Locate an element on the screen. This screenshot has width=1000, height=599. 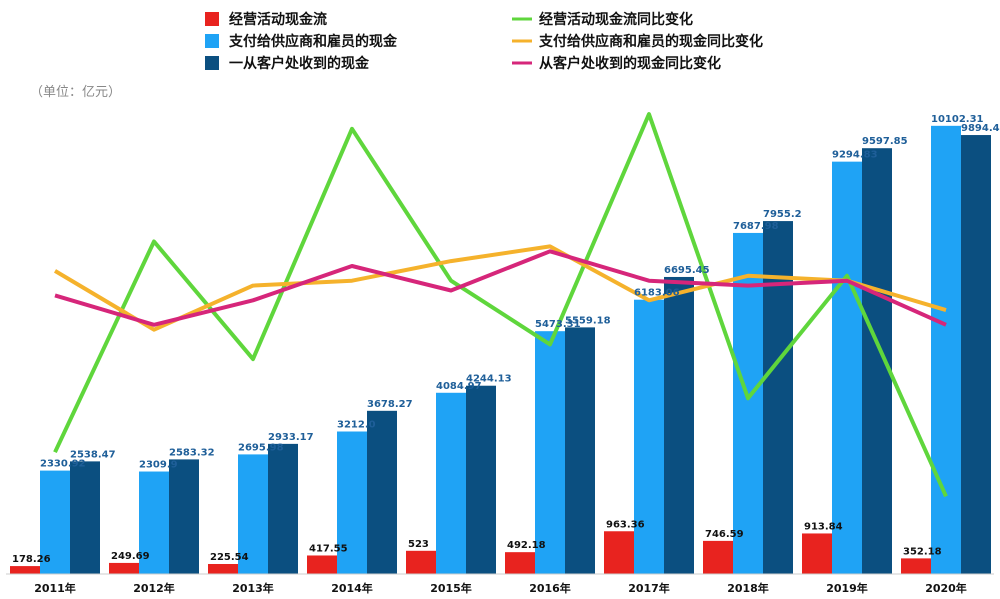
x-tick-label: 2015年 is located at coordinates (451, 588).